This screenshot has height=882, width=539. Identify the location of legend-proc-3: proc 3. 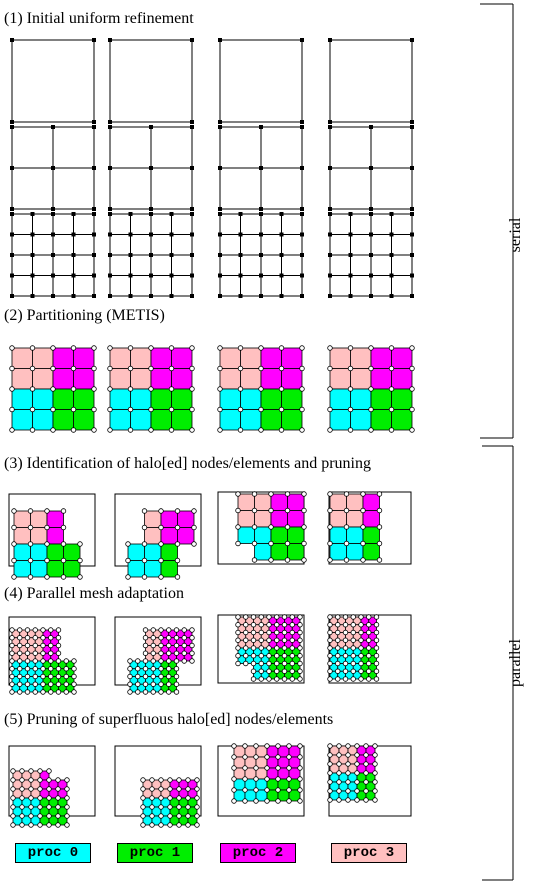
(369, 853).